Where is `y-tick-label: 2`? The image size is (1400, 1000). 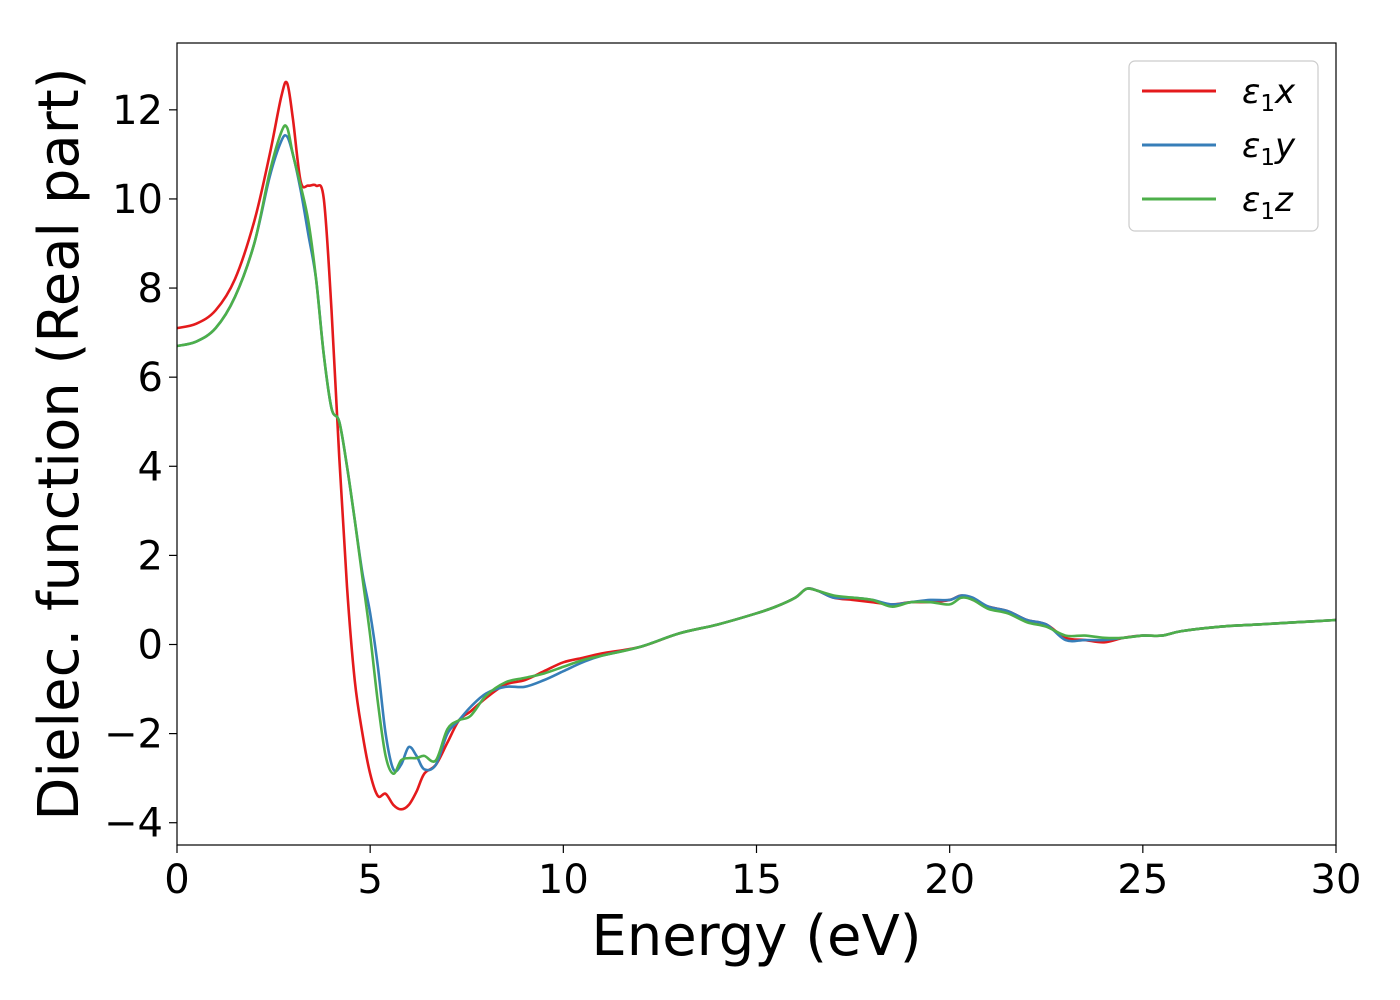
y-tick-label: 2 is located at coordinates (150, 556).